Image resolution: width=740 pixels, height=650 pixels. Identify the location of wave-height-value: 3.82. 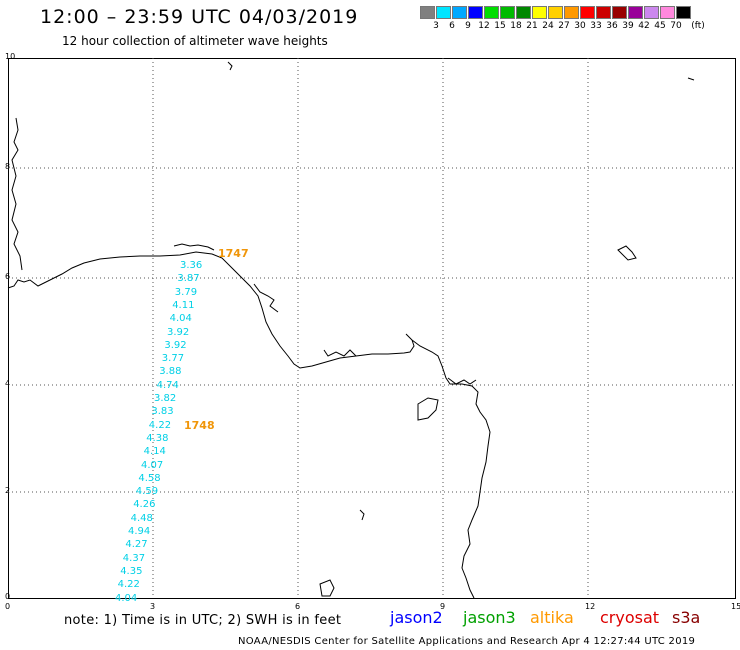
(165, 398).